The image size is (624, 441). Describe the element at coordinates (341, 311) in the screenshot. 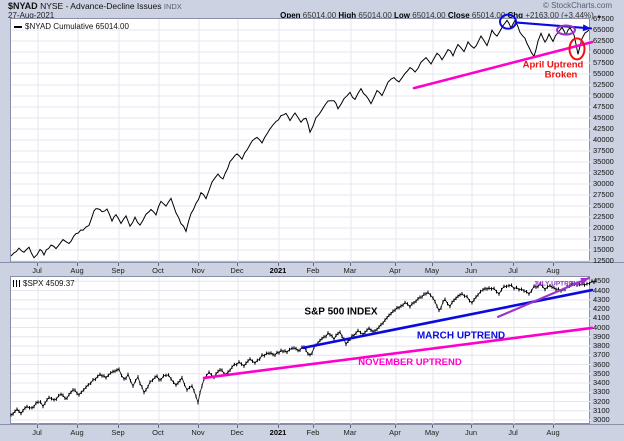

I see `spx-title-label: S&P 500 INDEX` at that location.